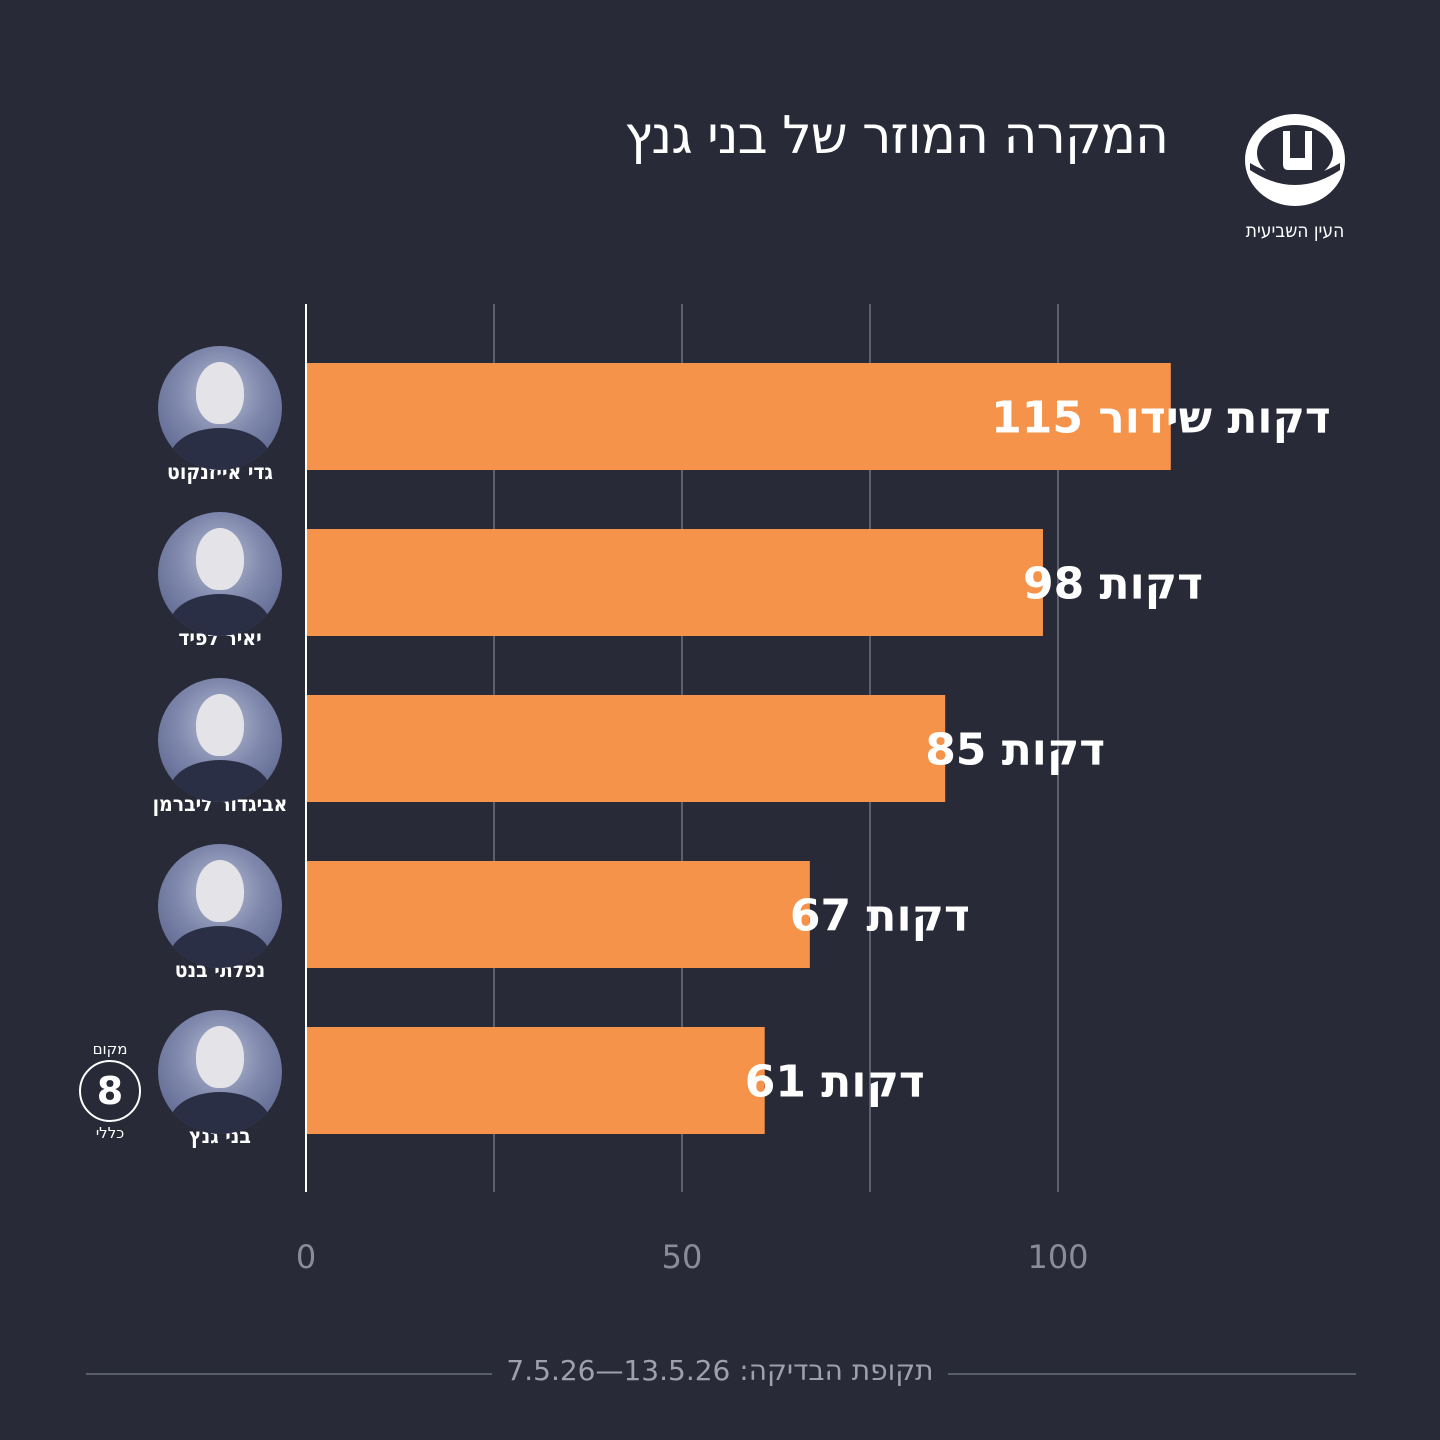 This screenshot has height=1440, width=1440. Describe the element at coordinates (1161, 418) in the screenshot. I see `bar-value-label: 115 דקות שידור` at that location.